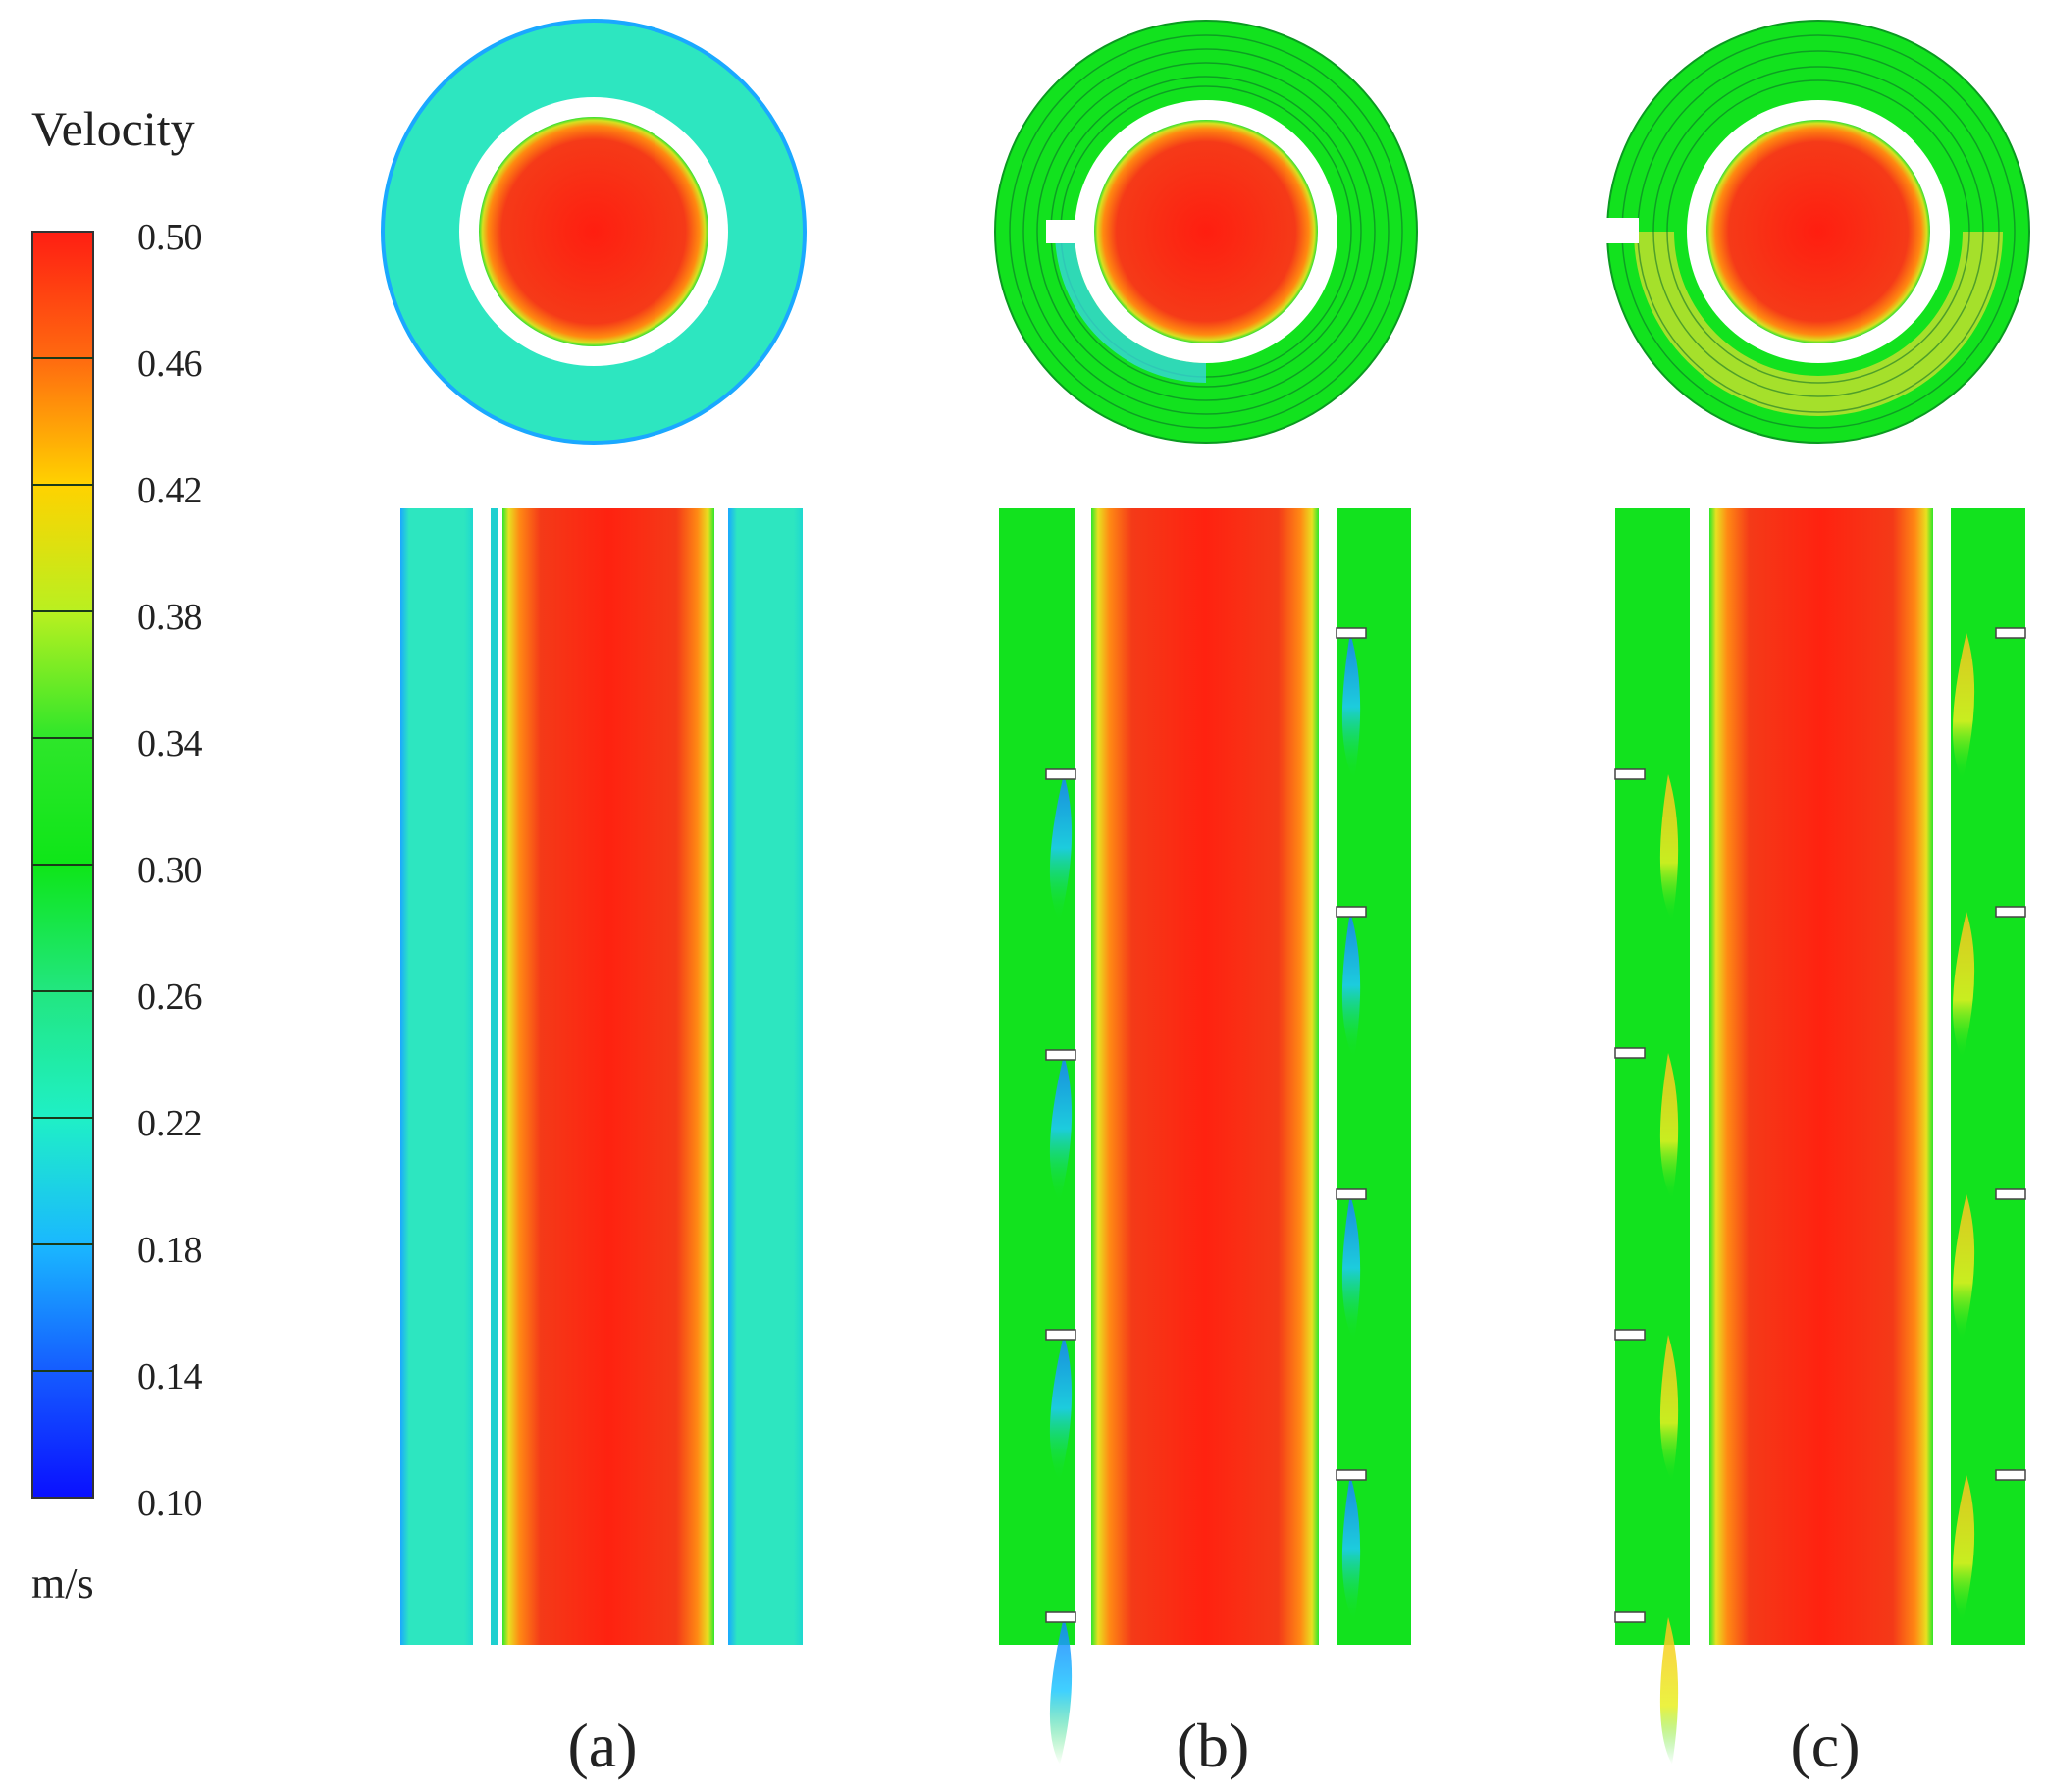  I want to click on panel-c-label: (c), so click(1825, 1745).